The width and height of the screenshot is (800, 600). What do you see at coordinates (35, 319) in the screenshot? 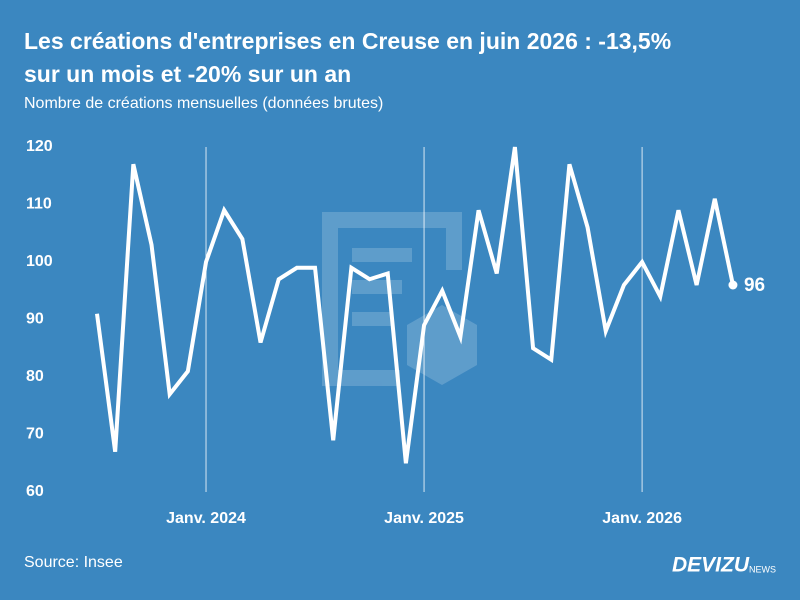
I see `y-tick-label: 90` at bounding box center [35, 319].